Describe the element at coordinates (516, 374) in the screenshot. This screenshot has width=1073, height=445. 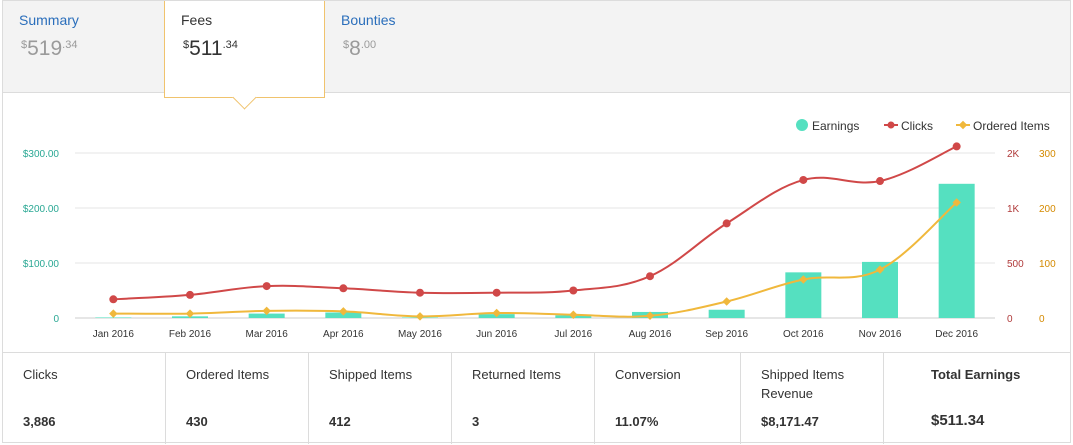
I see `stat-label: Returned Items` at that location.